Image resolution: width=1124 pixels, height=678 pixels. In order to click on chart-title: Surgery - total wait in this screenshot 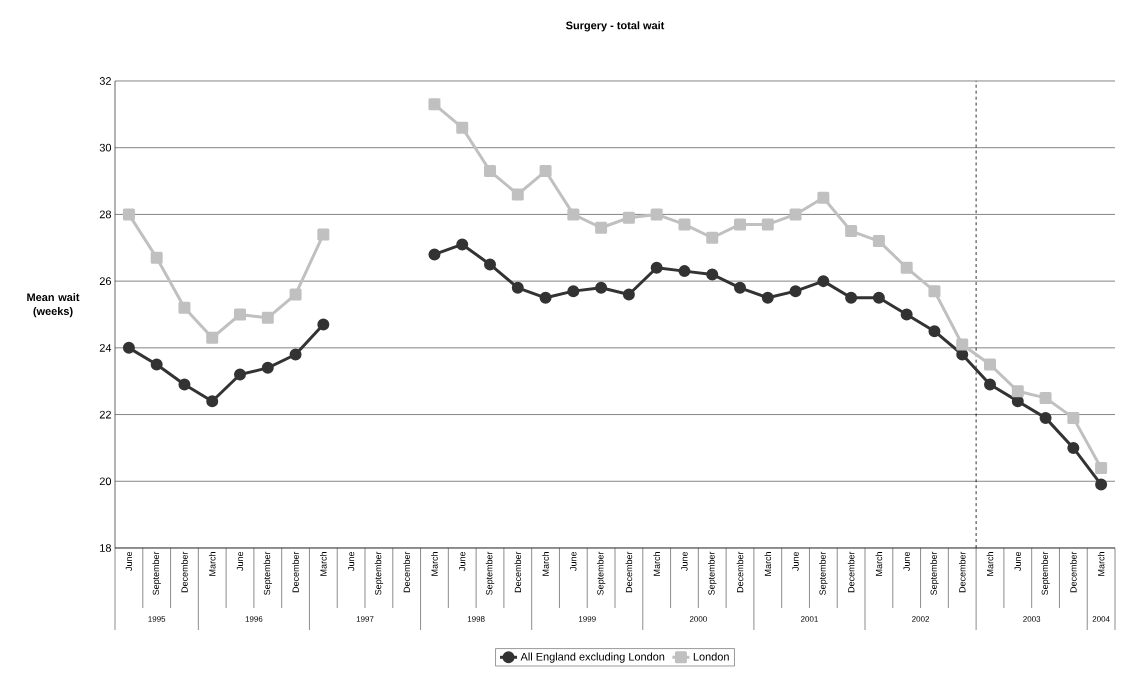, I will do `click(615, 26)`.